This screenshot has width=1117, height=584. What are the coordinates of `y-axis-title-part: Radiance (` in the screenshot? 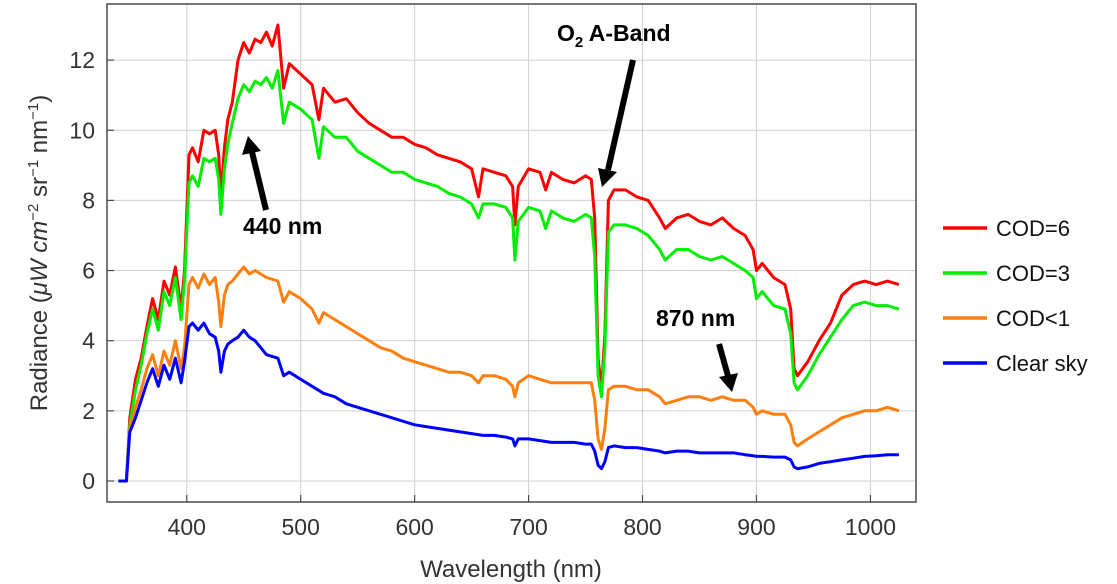 It's located at (39, 353).